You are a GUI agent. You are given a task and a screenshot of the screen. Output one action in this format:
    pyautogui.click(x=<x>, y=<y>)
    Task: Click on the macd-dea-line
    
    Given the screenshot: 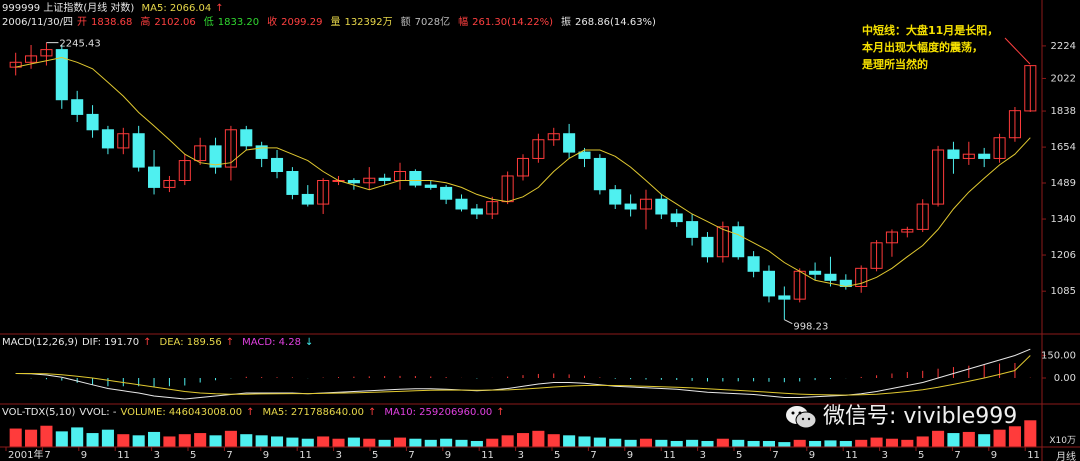 What is the action you would take?
    pyautogui.click(x=523, y=375)
    